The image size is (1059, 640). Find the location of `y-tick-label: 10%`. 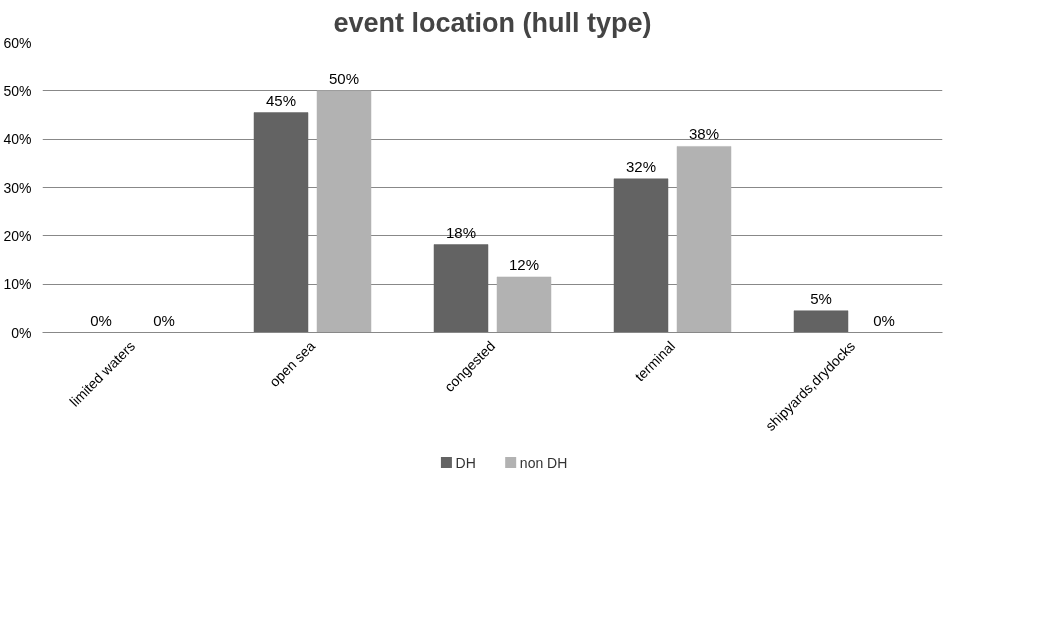

y-tick-label: 10% is located at coordinates (17, 284).